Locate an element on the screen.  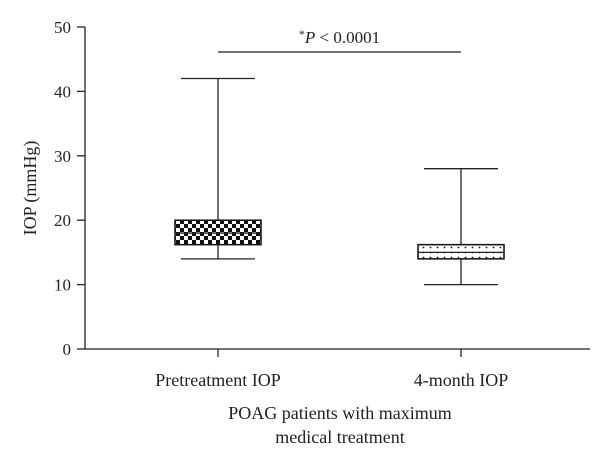
y-tick-label: 40 is located at coordinates (62, 91).